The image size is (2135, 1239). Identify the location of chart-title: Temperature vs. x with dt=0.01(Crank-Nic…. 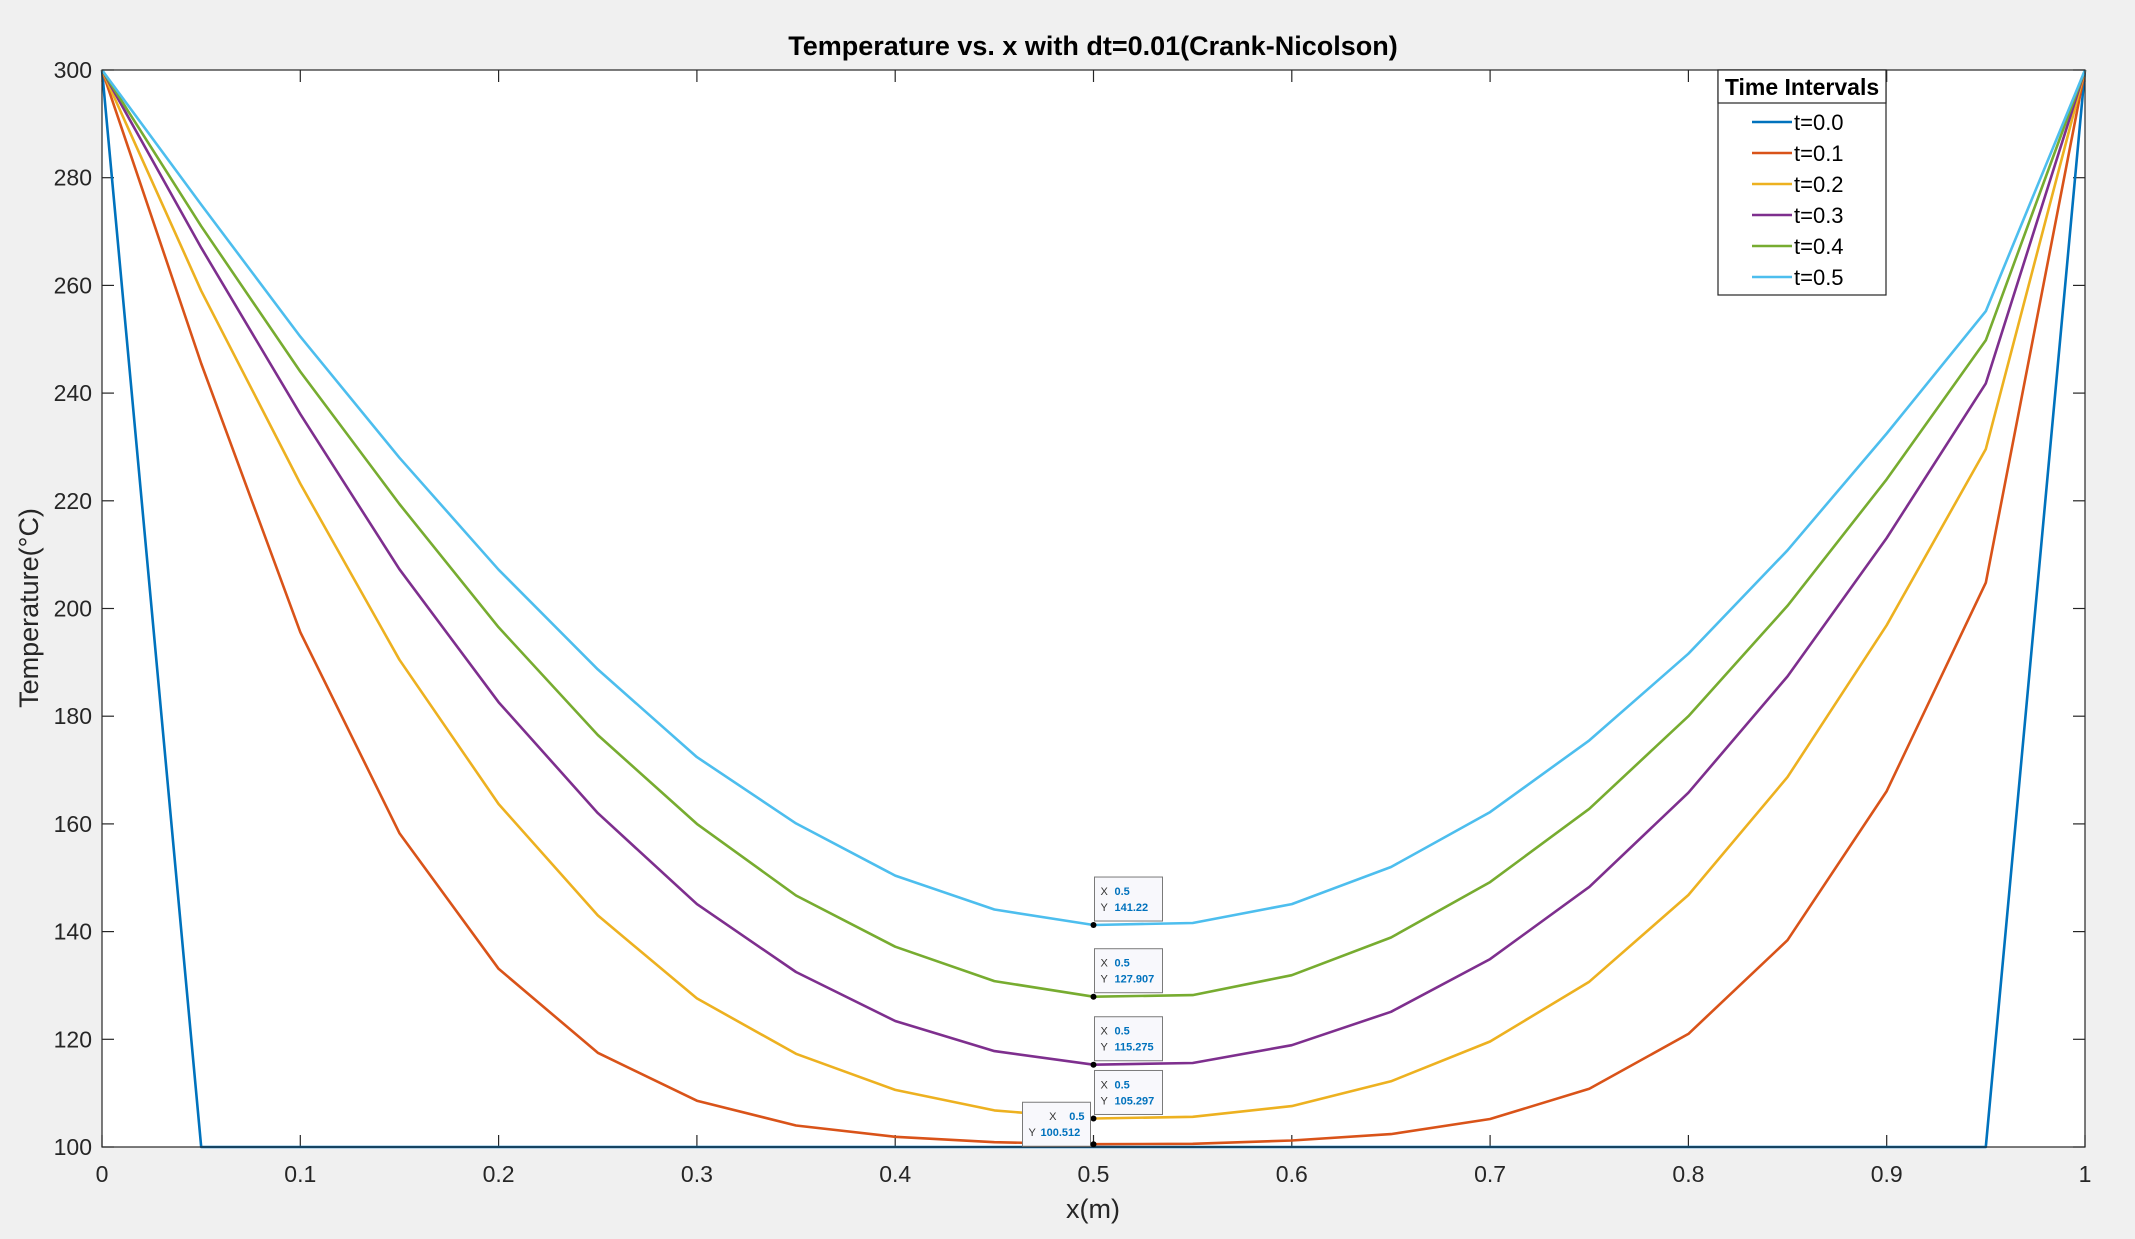
(1092, 46).